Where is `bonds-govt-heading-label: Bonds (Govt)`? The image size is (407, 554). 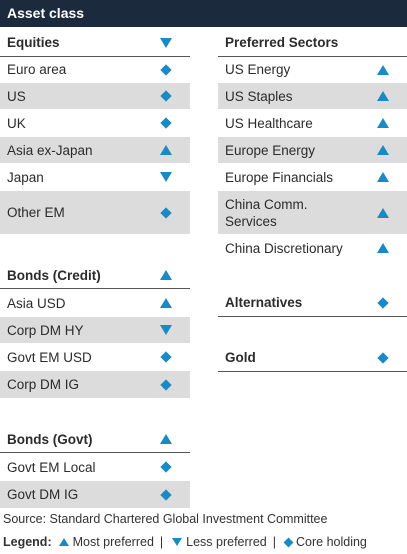
bonds-govt-heading-label: Bonds (Govt) is located at coordinates (50, 439).